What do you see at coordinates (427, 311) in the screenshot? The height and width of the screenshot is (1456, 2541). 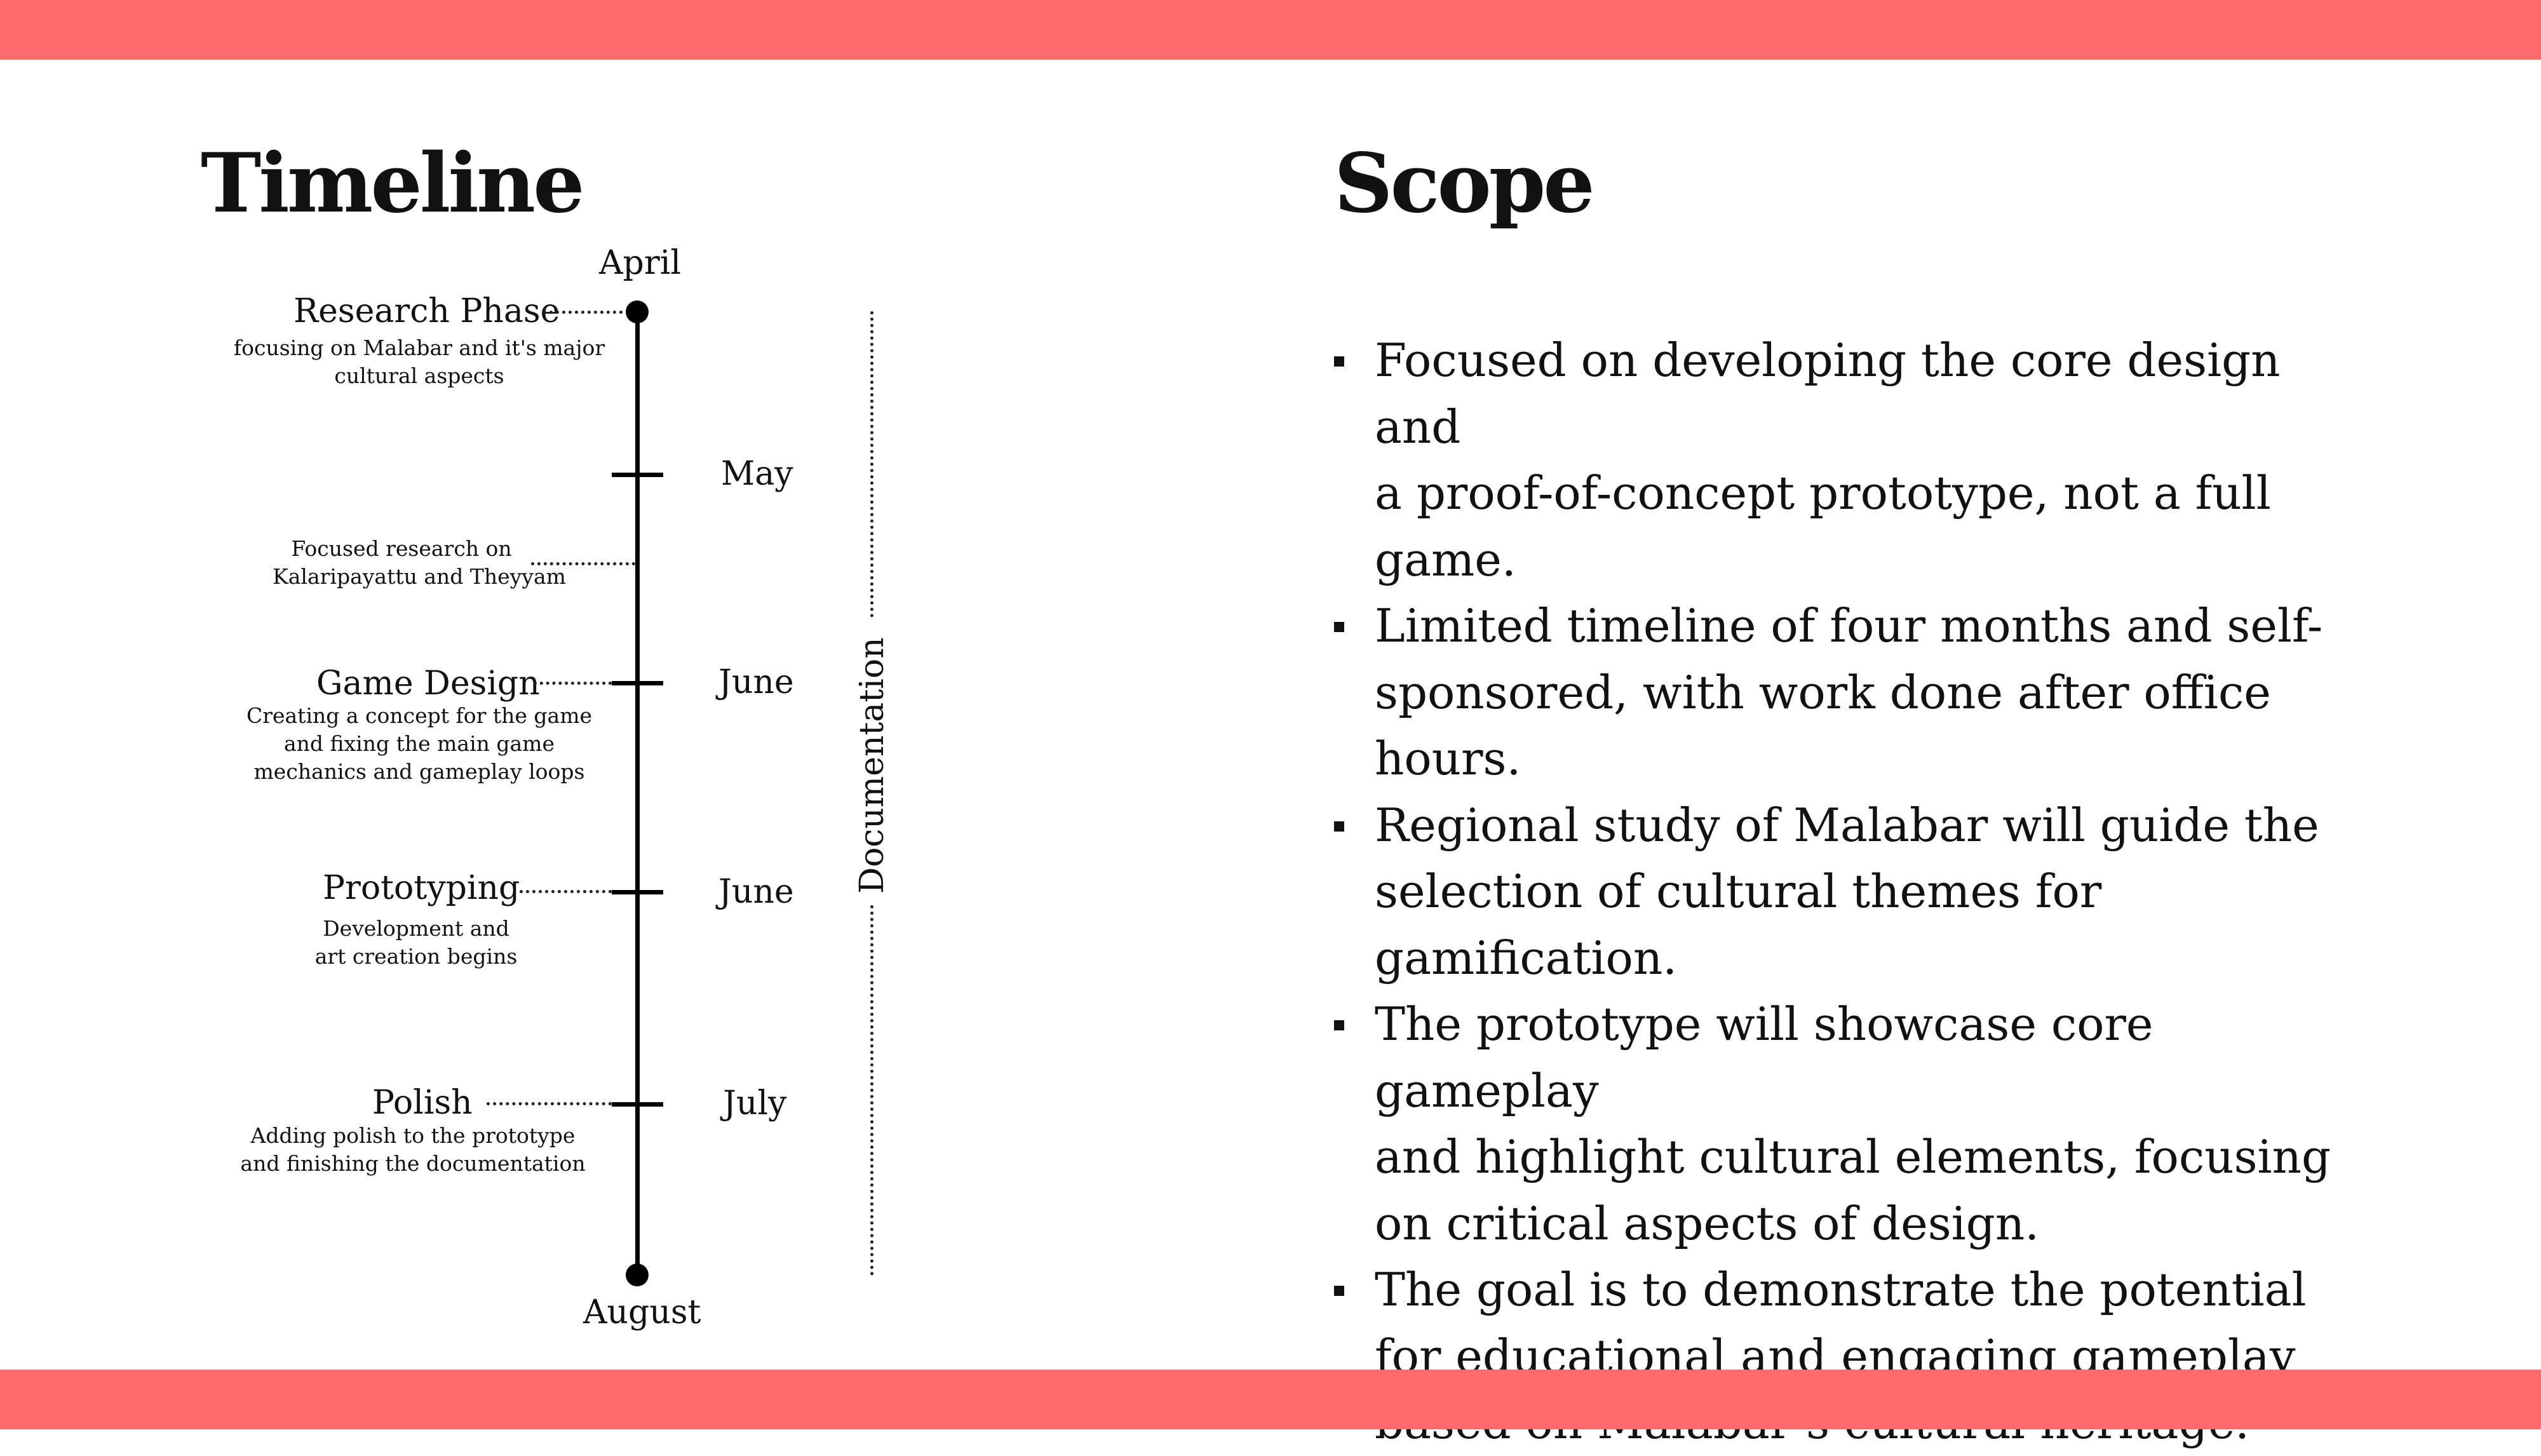 I see `phase-title: Research Phase` at bounding box center [427, 311].